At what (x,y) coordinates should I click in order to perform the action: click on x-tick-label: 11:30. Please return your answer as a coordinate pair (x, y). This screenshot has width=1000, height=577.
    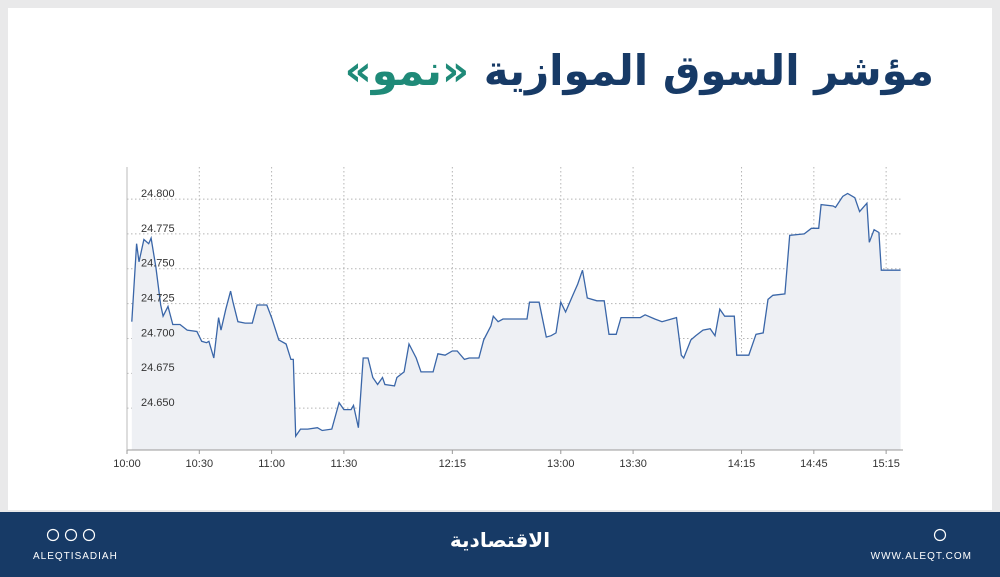
    Looking at the image, I should click on (344, 464).